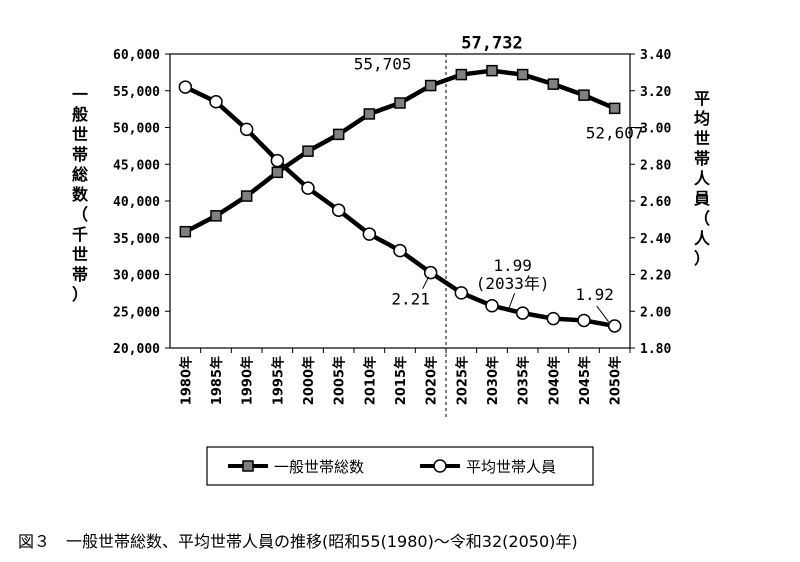  I want to click on data-annotation: 2.21, so click(410, 299).